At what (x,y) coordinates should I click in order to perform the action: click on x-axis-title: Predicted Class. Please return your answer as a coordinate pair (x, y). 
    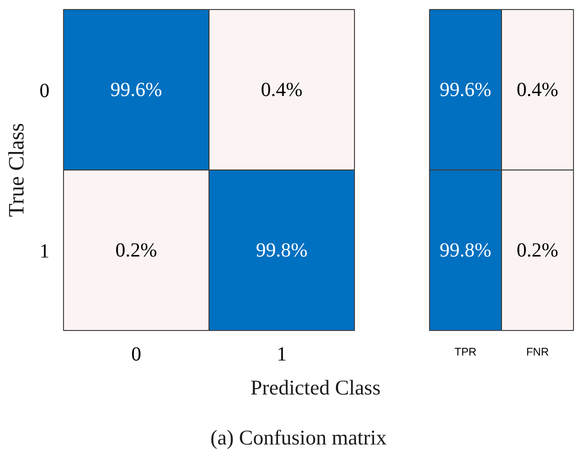
    Looking at the image, I should click on (315, 388).